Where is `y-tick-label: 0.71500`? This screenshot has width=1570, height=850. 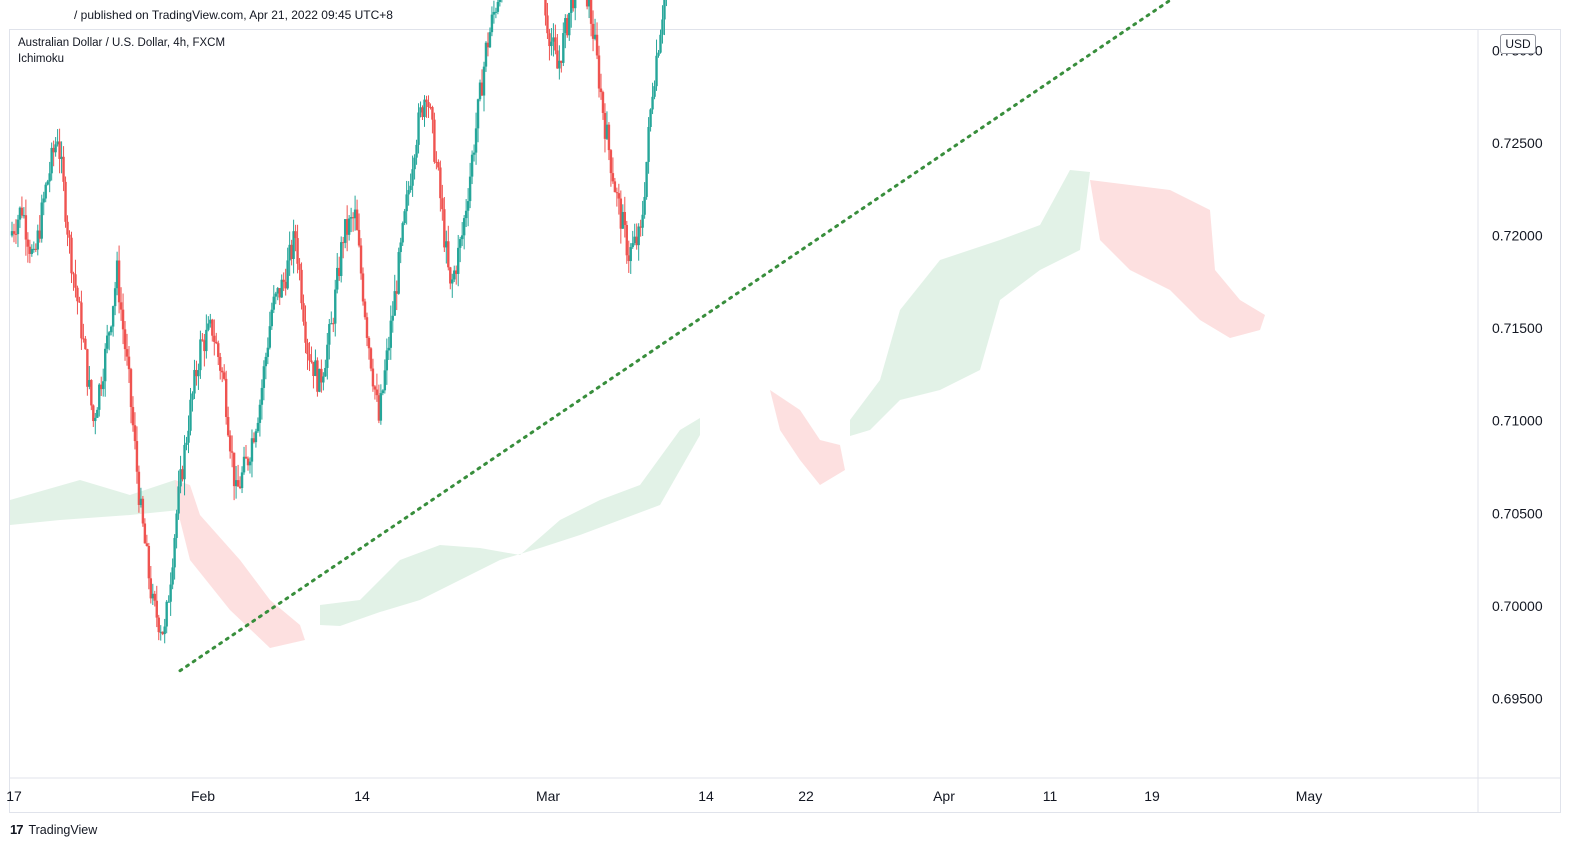
y-tick-label: 0.71500 is located at coordinates (1517, 328).